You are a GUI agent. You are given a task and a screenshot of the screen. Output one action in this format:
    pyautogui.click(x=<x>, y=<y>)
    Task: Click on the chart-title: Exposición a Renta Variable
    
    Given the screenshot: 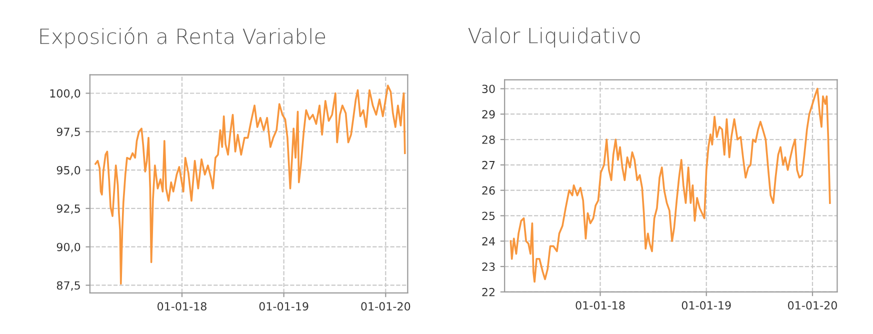 What is the action you would take?
    pyautogui.click(x=183, y=37)
    